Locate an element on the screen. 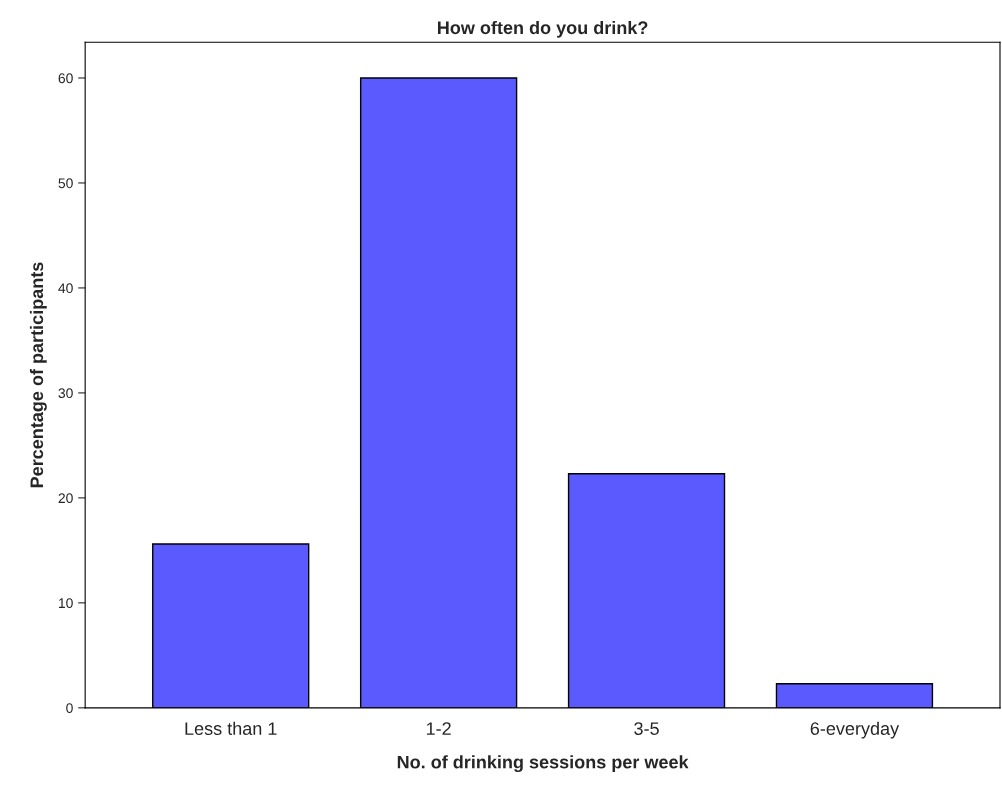 This screenshot has width=1002, height=798. y-tick-label: 60 is located at coordinates (65, 78).